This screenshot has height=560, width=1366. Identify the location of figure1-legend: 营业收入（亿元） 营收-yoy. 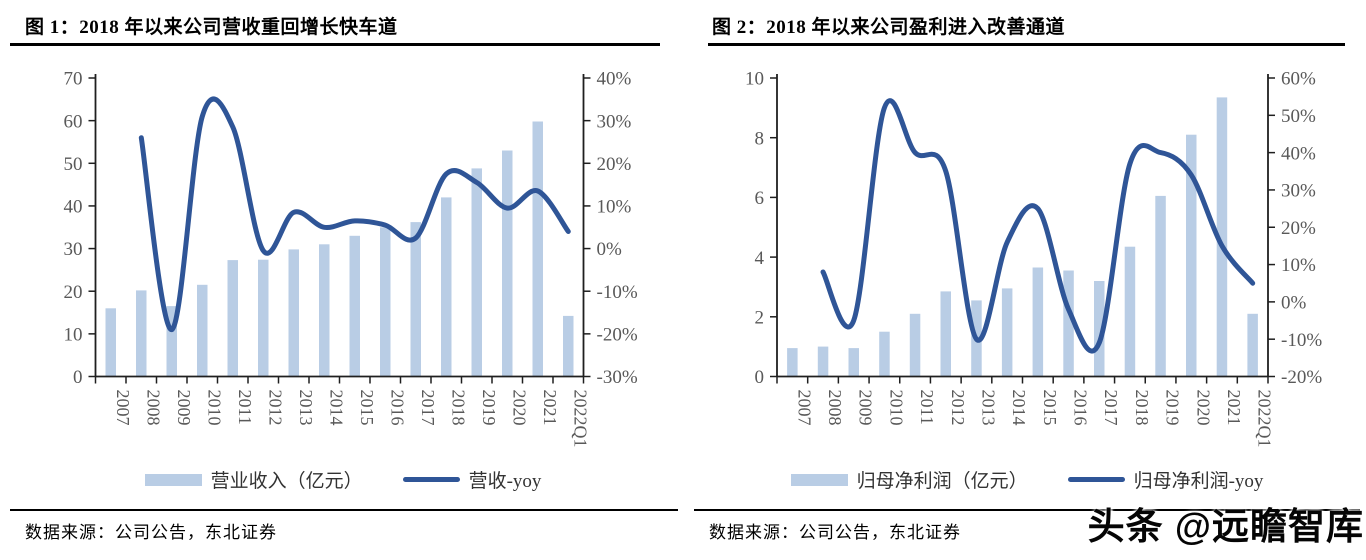
(343, 479).